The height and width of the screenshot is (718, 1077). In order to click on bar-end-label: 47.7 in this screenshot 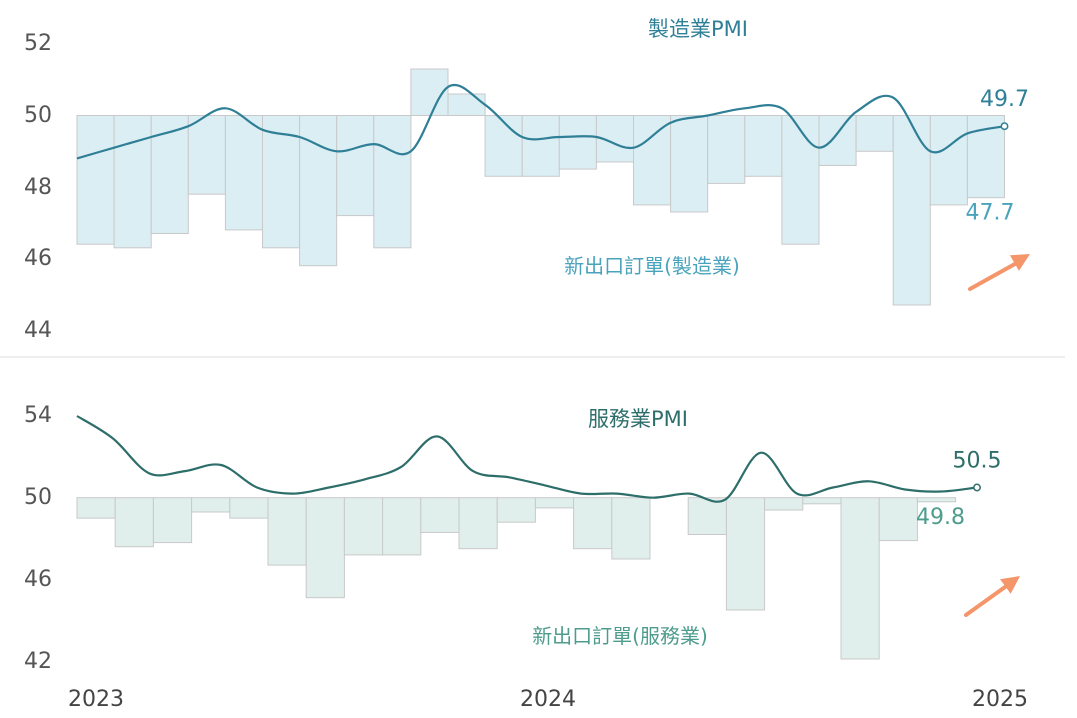, I will do `click(990, 213)`.